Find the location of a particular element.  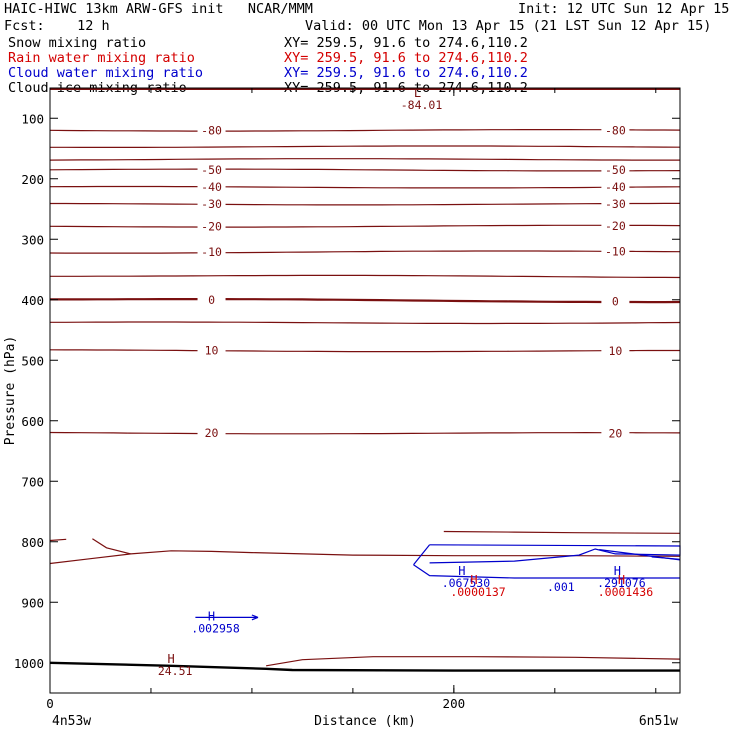

field-cloudwater-xy: XY= 259.5, 91.6 to 274.6,110.2 is located at coordinates (406, 73).